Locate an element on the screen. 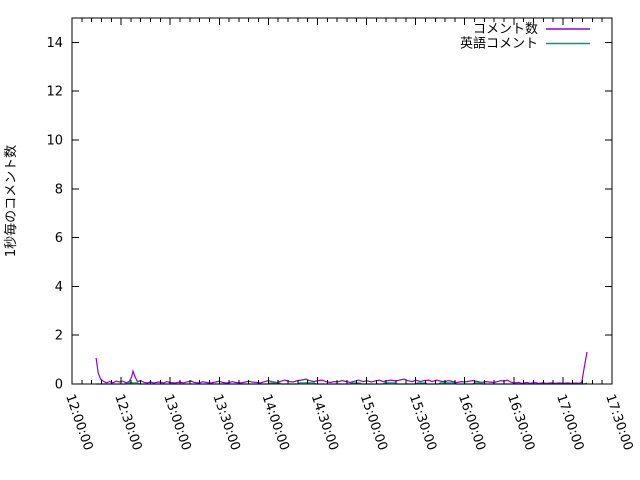 The width and height of the screenshot is (640, 480). legend-label-2: 英語コメント is located at coordinates (499, 44).